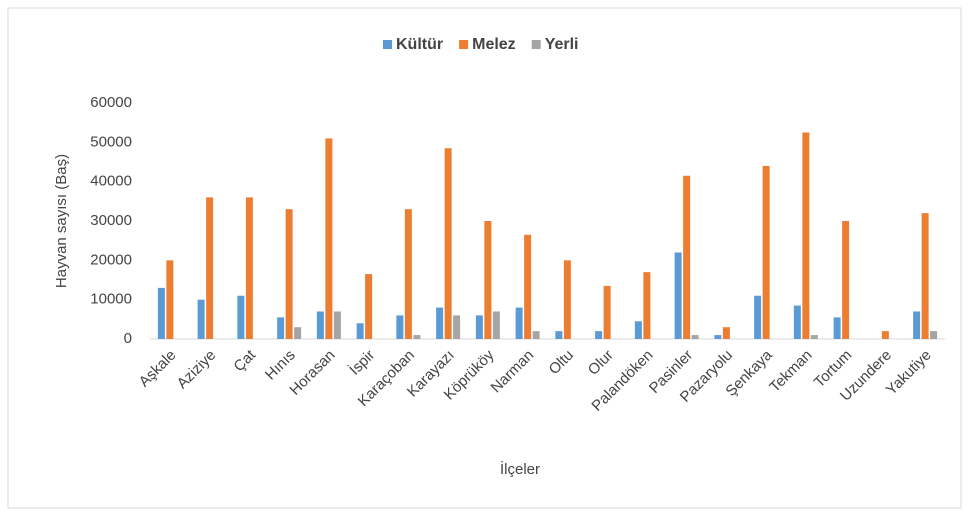 This screenshot has height=515, width=969. What do you see at coordinates (128, 338) in the screenshot?
I see `y-tick-label: 0` at bounding box center [128, 338].